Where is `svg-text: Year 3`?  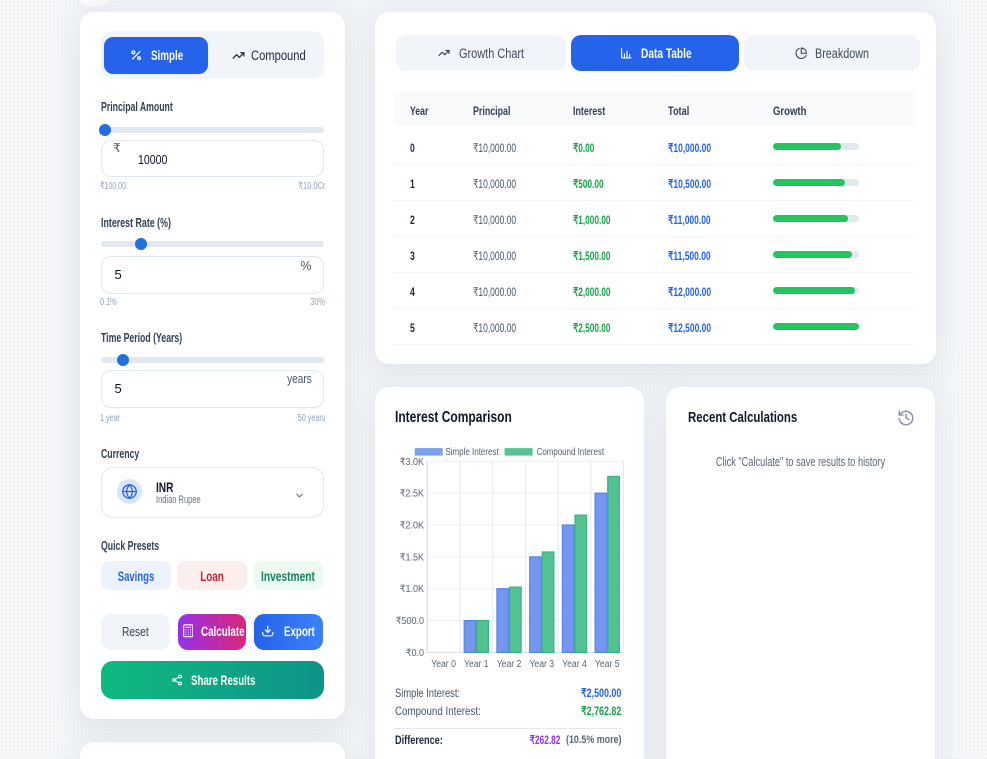
svg-text: Year 3 is located at coordinates (541, 663).